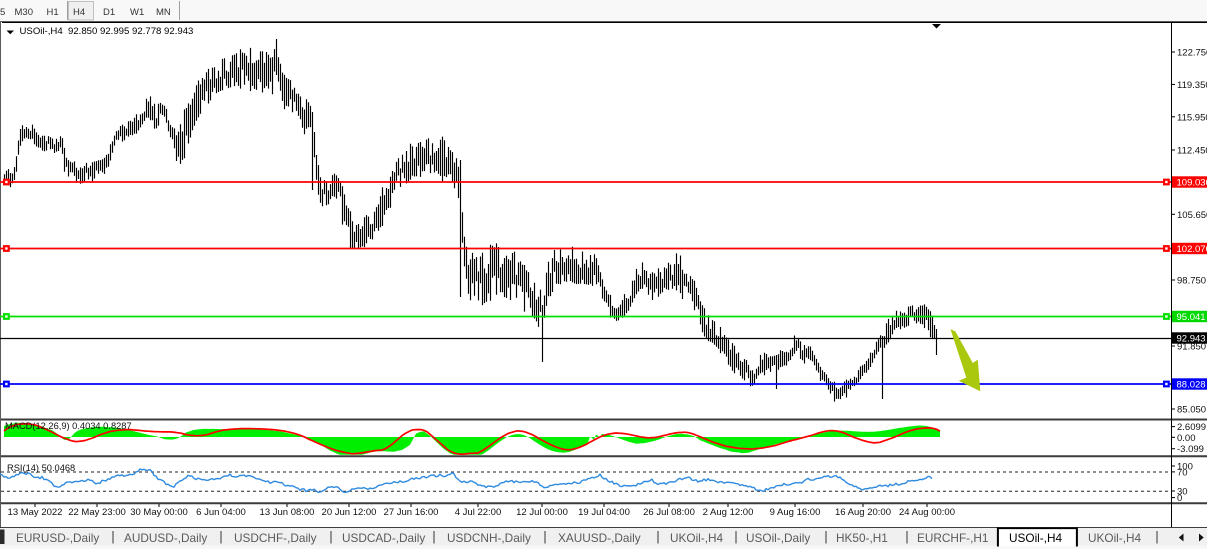 The width and height of the screenshot is (1207, 549). Describe the element at coordinates (411, 512) in the screenshot. I see `svg-text: 27 Jun 16:00` at that location.